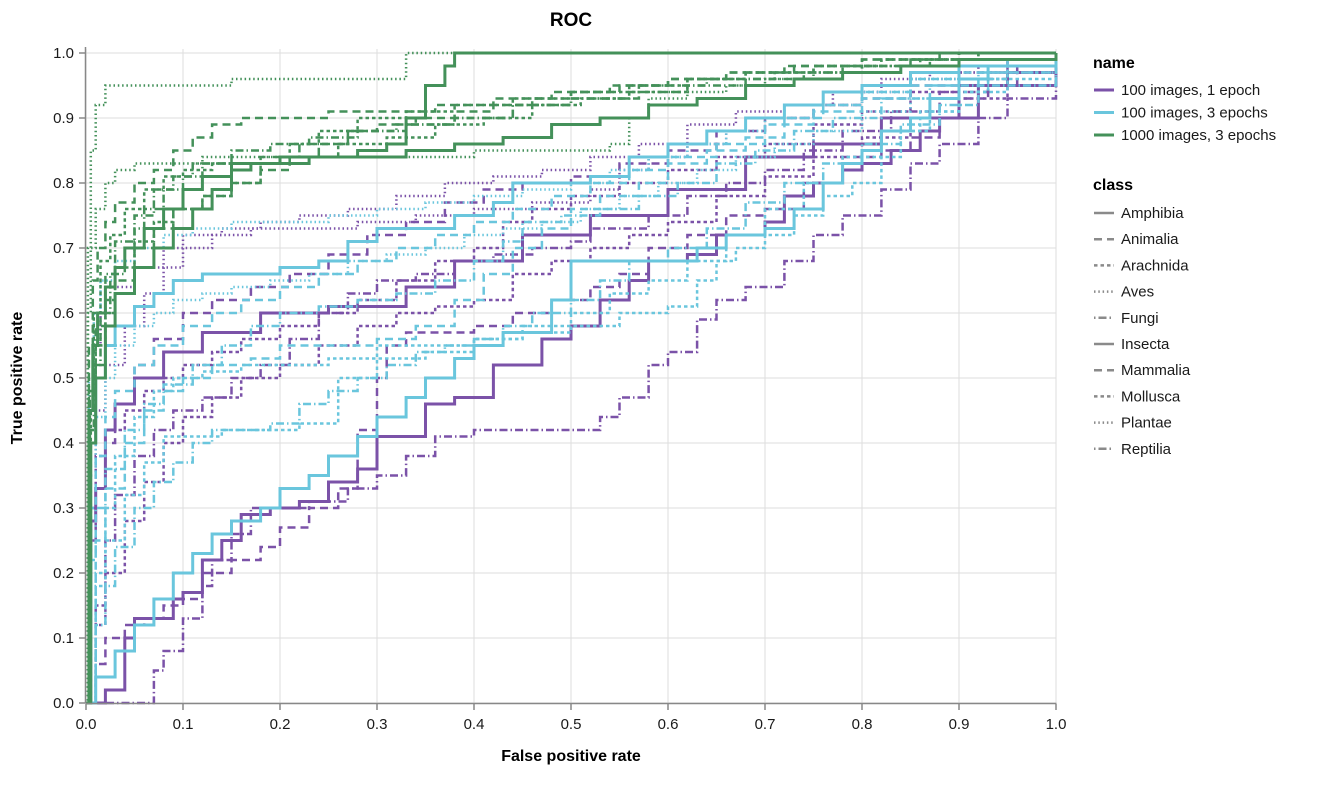 The width and height of the screenshot is (1338, 788). I want to click on y-tick-label: 0.8, so click(63, 183).